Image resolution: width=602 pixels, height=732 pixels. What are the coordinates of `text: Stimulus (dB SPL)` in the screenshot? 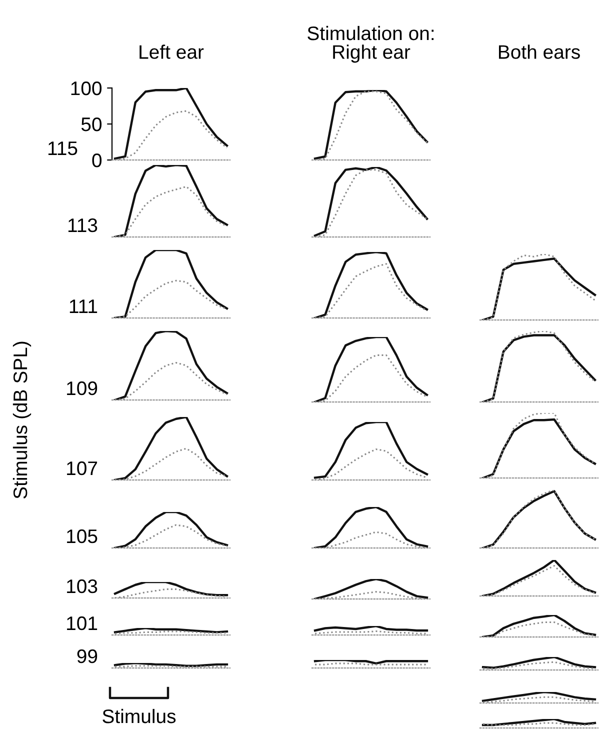 It's located at (22, 420).